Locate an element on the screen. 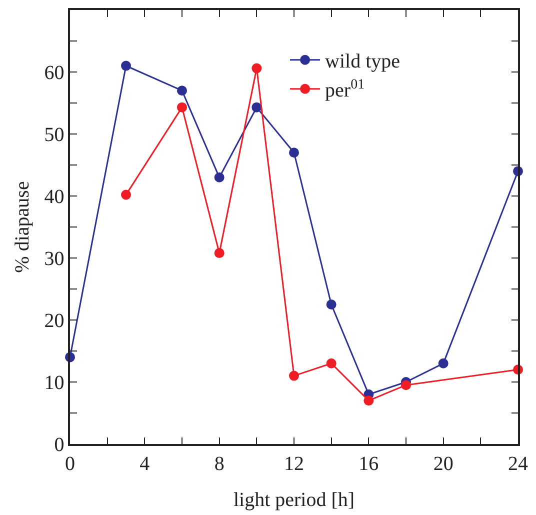 The height and width of the screenshot is (515, 536). x-axis-title: light period [h] is located at coordinates (294, 499).